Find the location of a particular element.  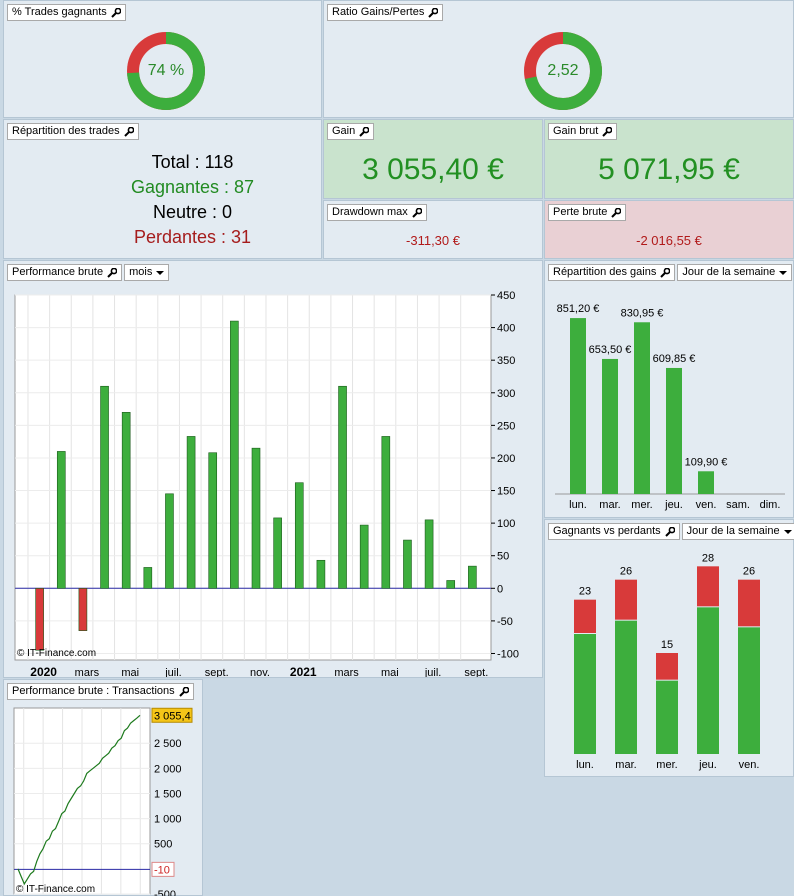

y-tick-label: 100 is located at coordinates (506, 524).